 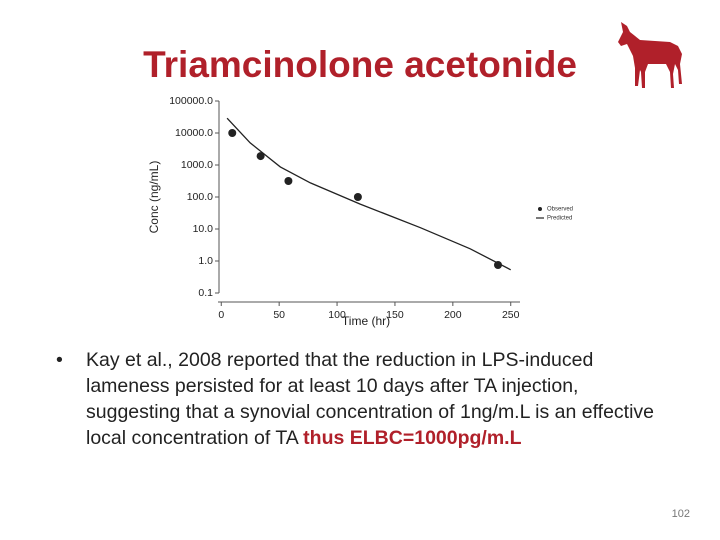 I want to click on y-tick-label: 1000.0, so click(x=197, y=165).